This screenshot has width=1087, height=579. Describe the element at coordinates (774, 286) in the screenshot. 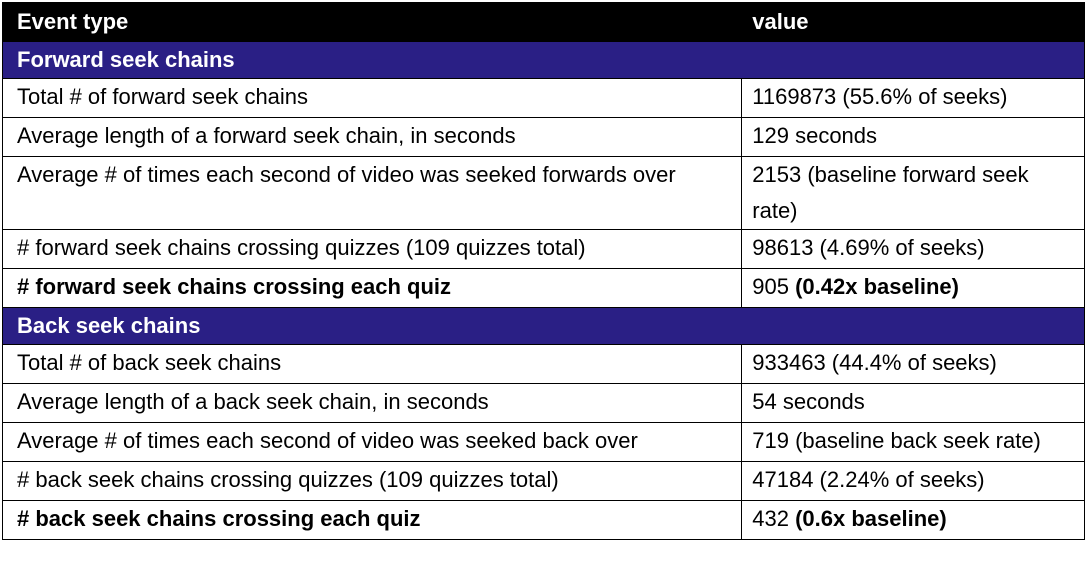

I see `row-value-plain: 905` at that location.